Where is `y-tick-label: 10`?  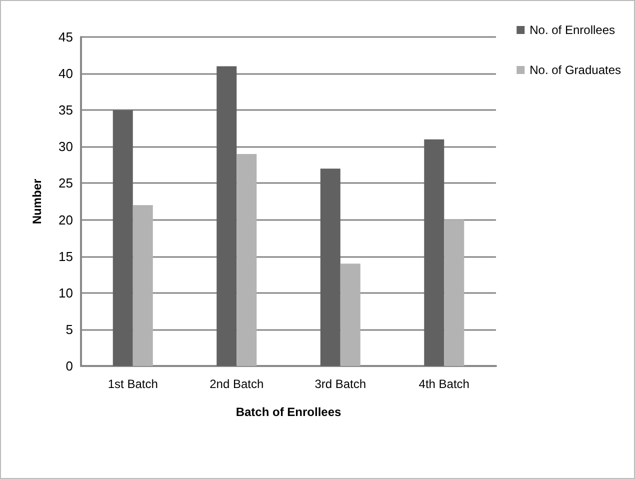
y-tick-label: 10 is located at coordinates (65, 292).